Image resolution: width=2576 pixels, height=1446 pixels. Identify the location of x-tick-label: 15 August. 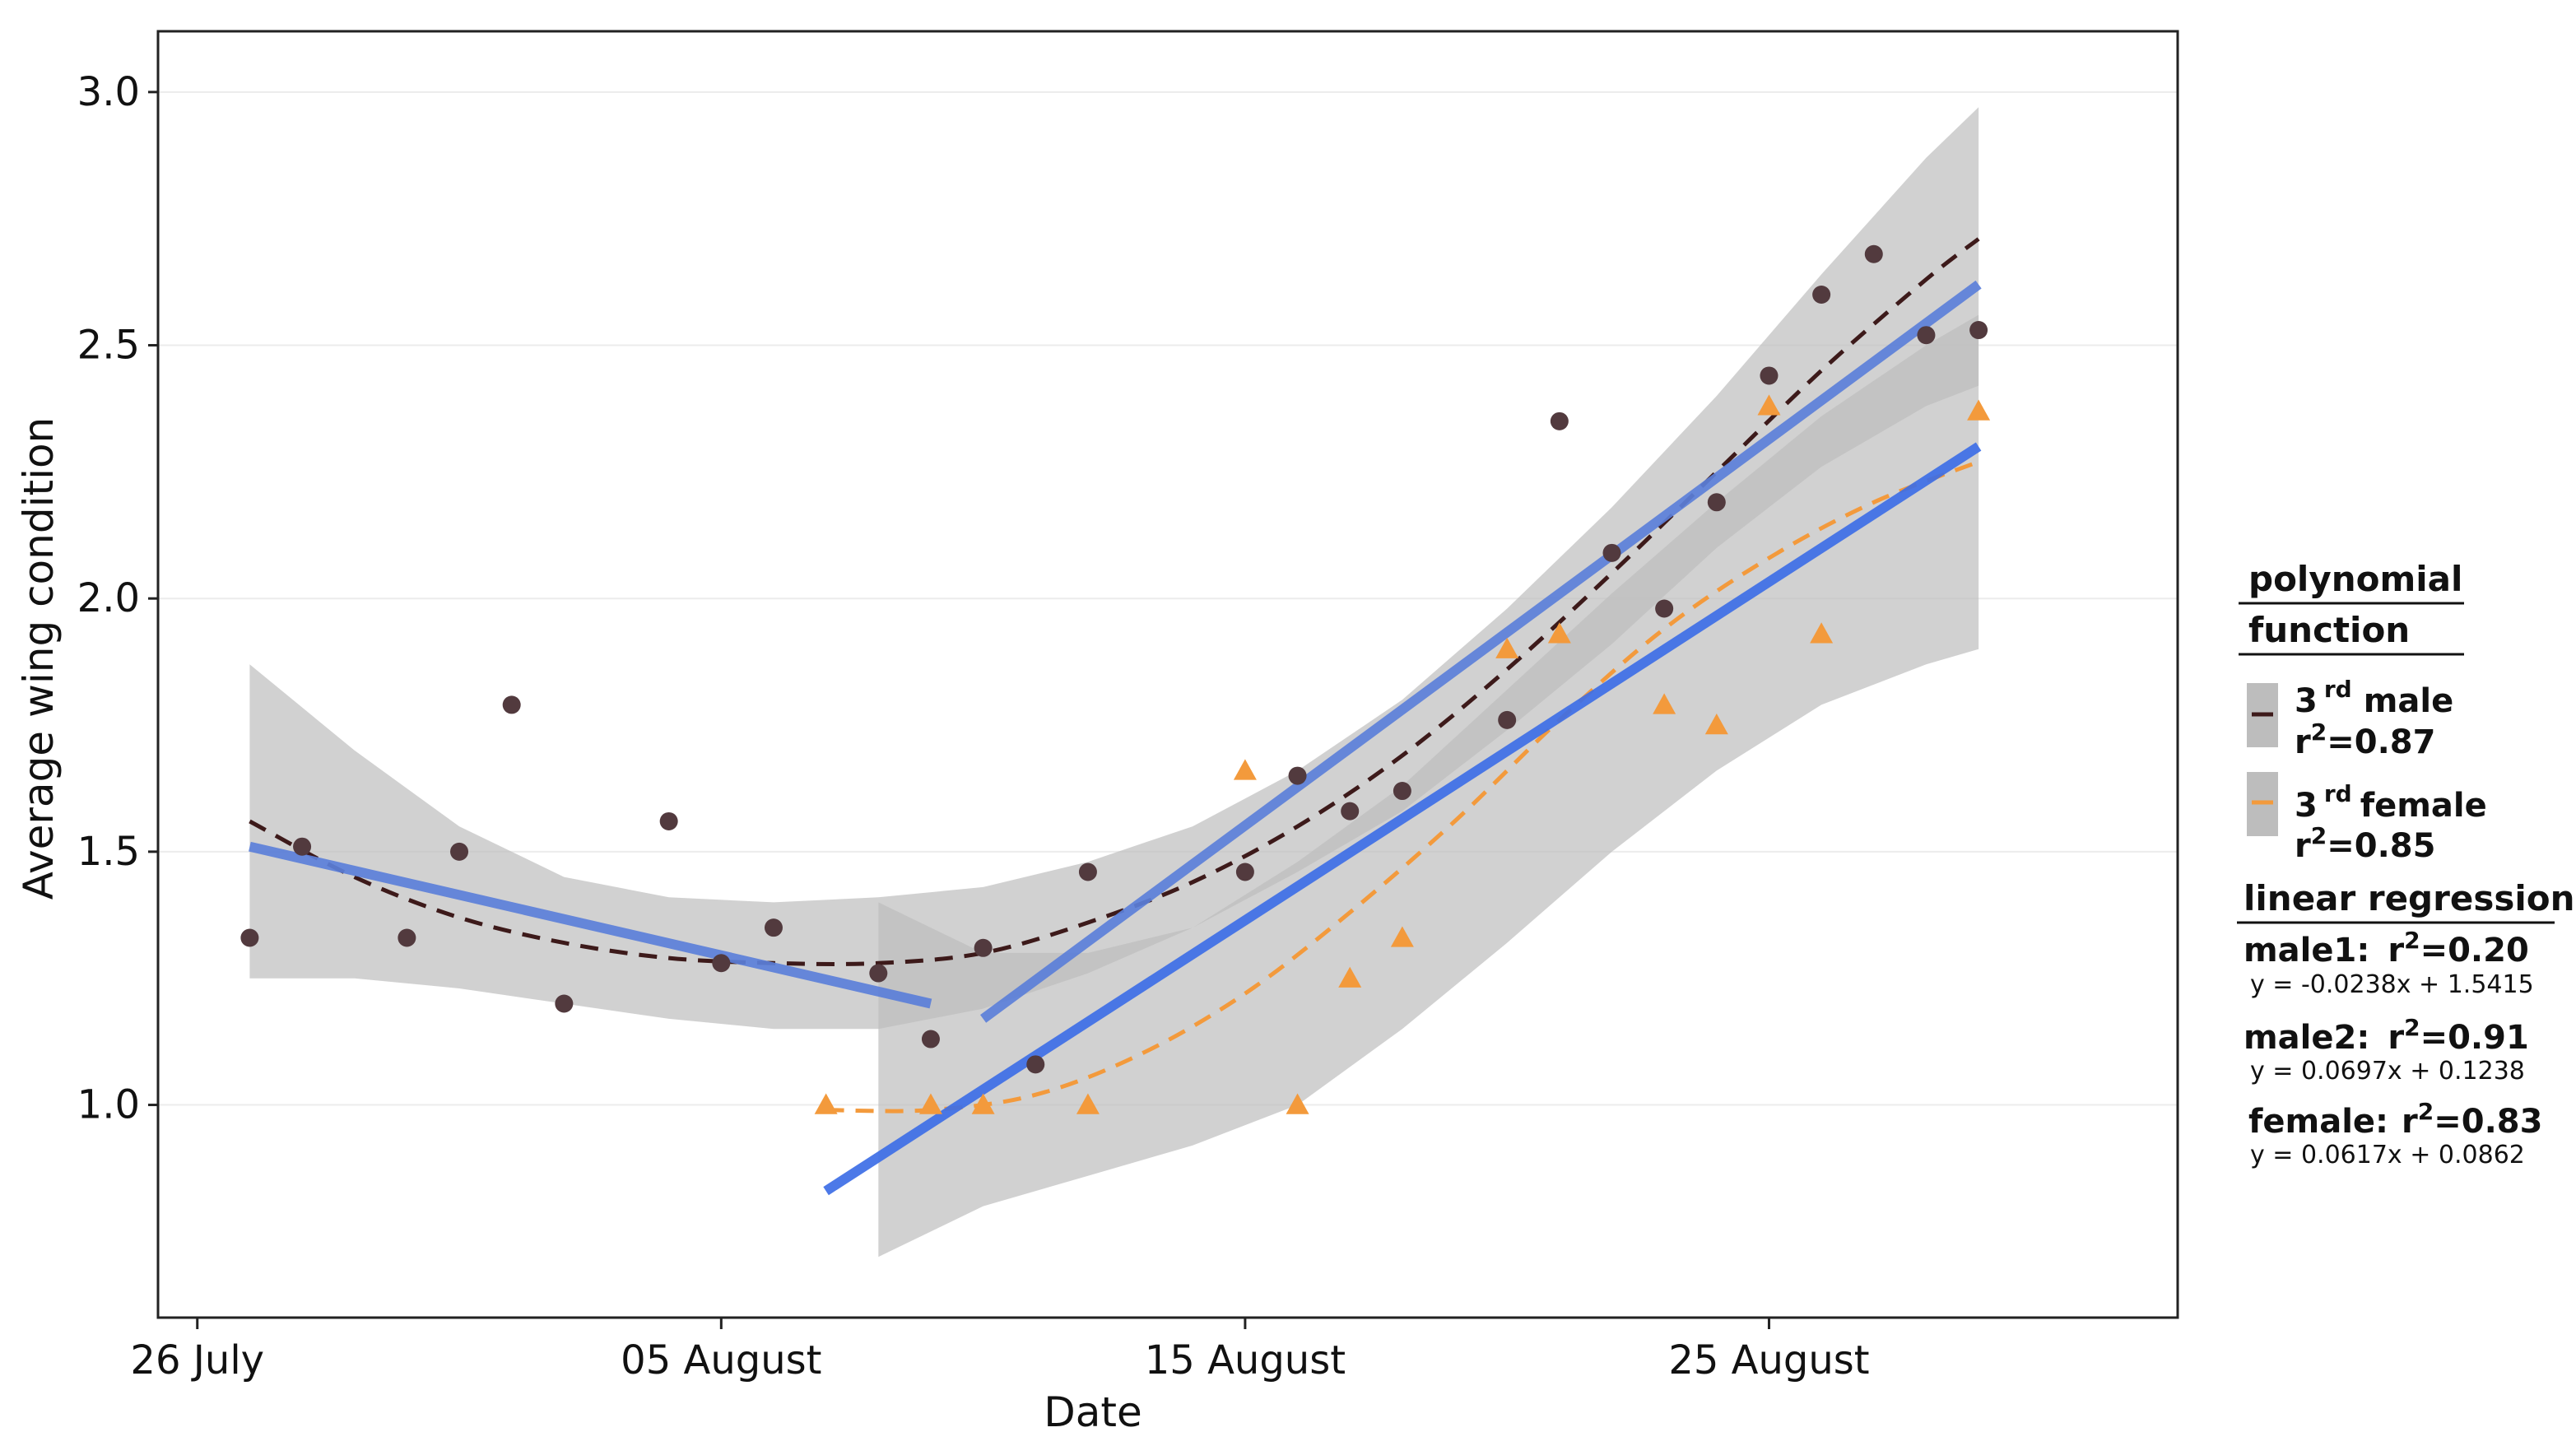
(1245, 1360).